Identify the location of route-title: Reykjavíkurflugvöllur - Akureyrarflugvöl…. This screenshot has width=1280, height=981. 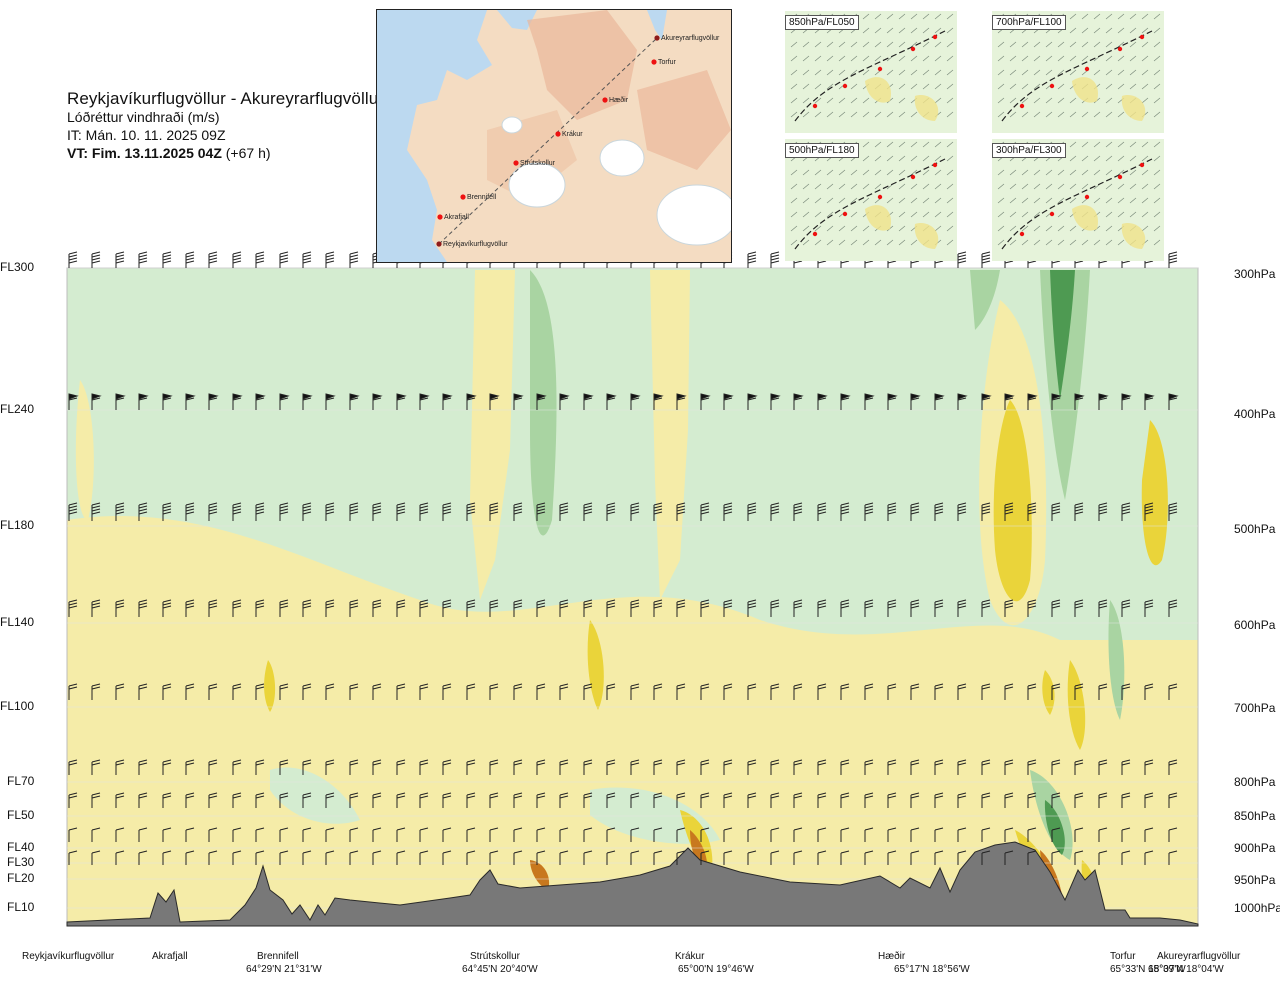
(226, 98).